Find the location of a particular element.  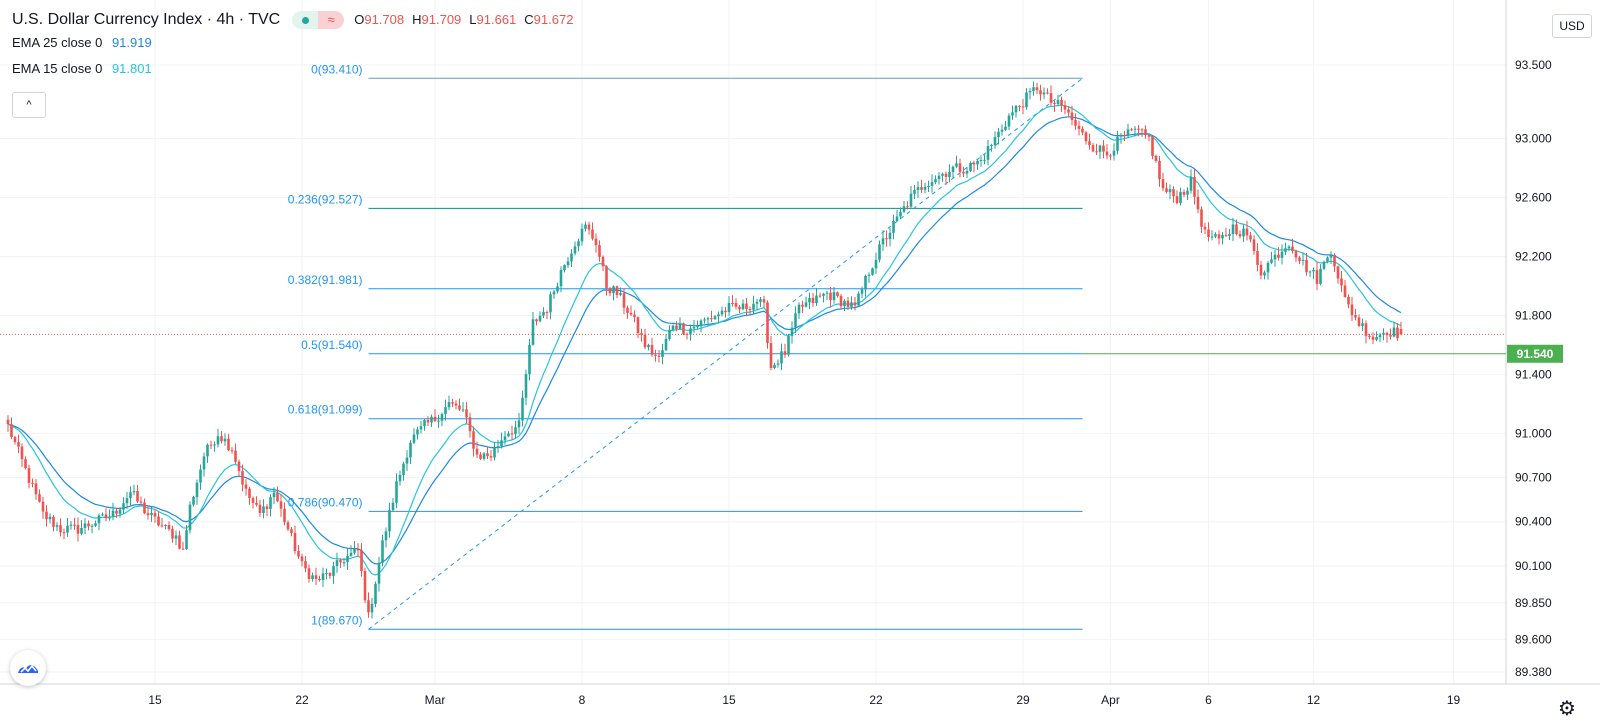

ohlc-close: C91.672 is located at coordinates (549, 19).